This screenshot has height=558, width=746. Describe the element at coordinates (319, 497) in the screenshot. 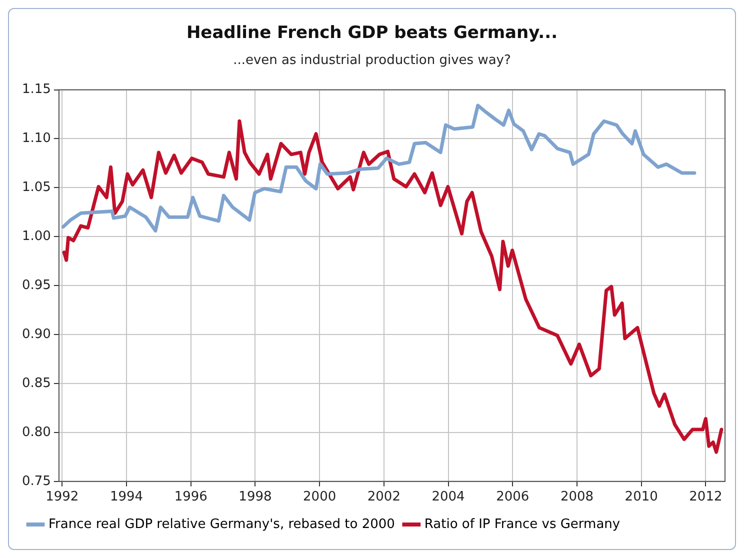

I see `x-tick-label: 2000` at that location.